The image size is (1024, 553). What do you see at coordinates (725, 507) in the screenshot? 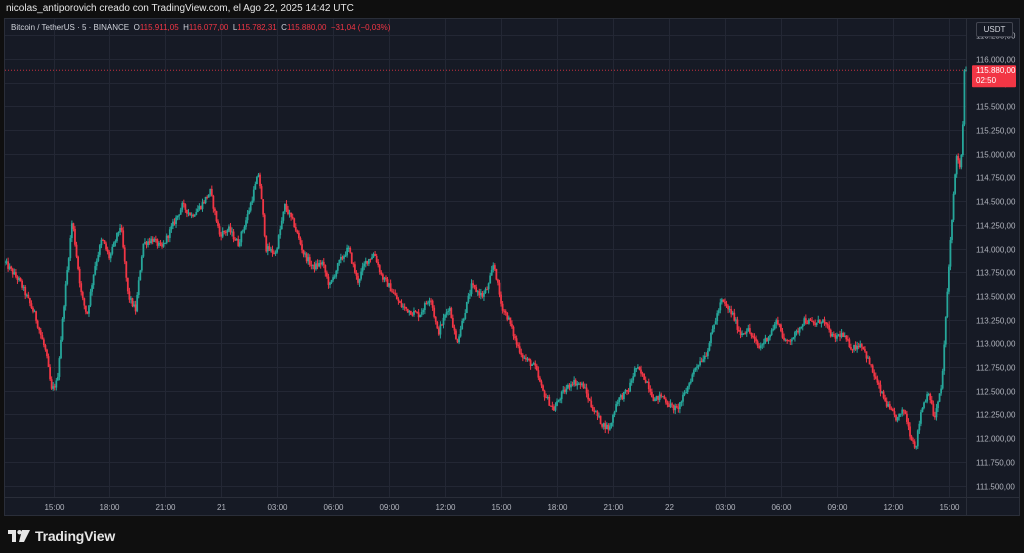
I see `time-tick-label: 03:00` at bounding box center [725, 507].